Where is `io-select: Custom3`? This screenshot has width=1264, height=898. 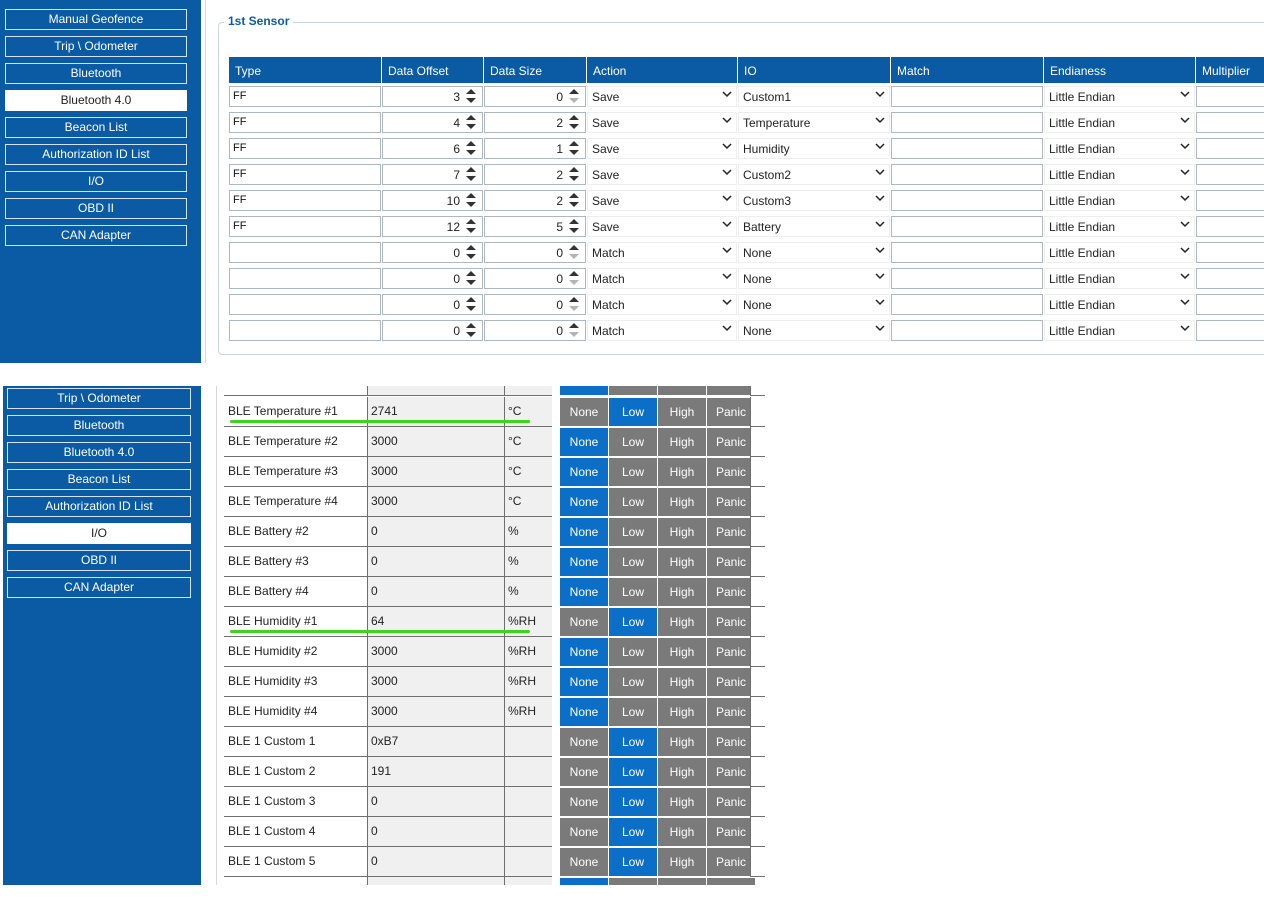 io-select: Custom3 is located at coordinates (814, 200).